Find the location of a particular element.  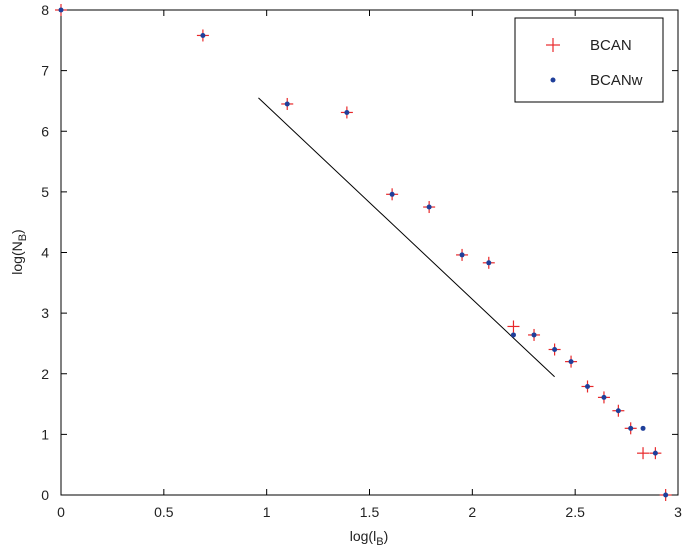

y-tick-label: 2 is located at coordinates (45, 374).